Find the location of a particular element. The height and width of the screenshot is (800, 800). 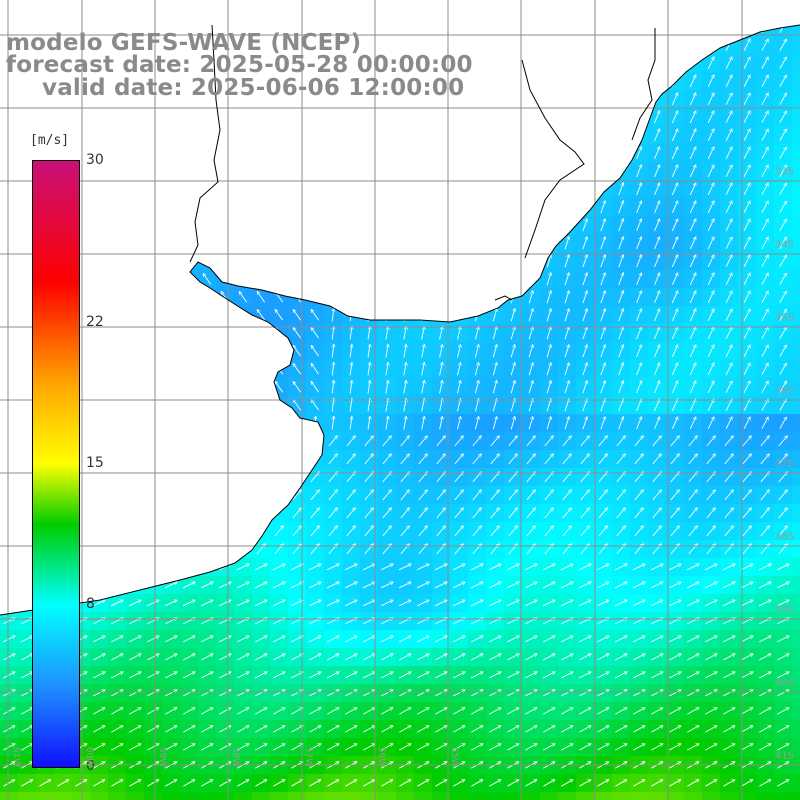

colorbar is located at coordinates (56, 464).